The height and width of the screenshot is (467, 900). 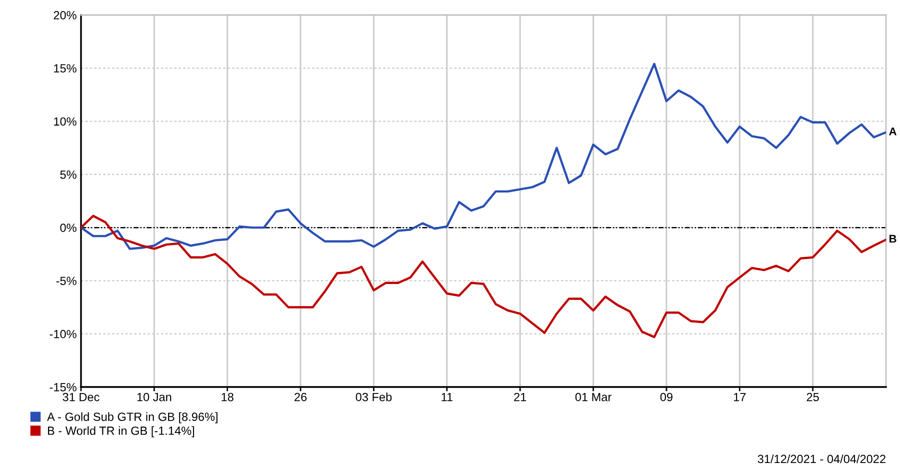 I want to click on y-tick-label: 20%, so click(x=65, y=15).